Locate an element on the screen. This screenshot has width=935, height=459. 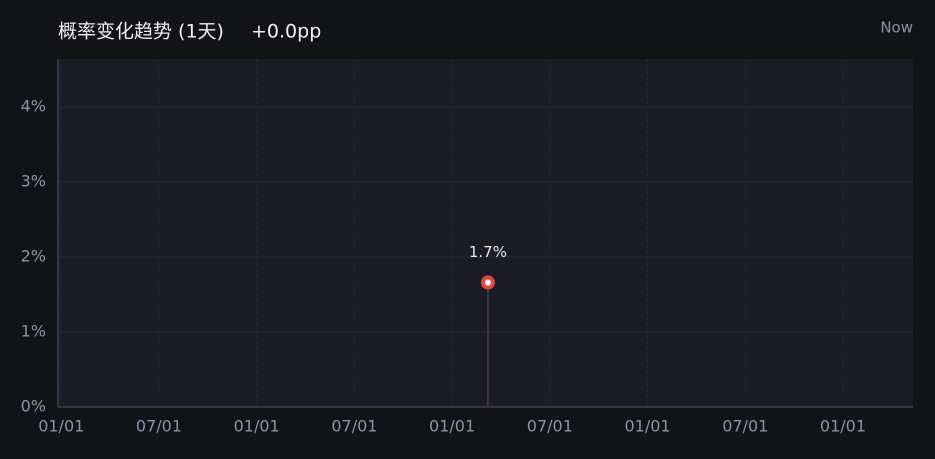
y-tick-label: 0% is located at coordinates (33, 406).